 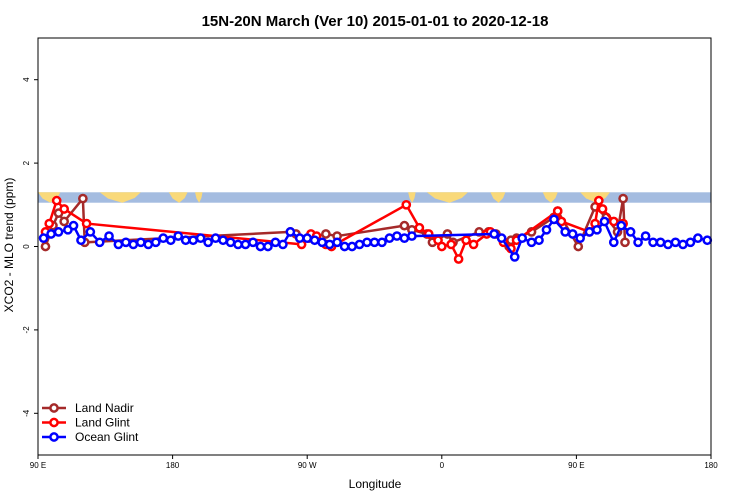 I want to click on y-axis-label: XCO2 - MLO trend (ppm), so click(x=9, y=245).